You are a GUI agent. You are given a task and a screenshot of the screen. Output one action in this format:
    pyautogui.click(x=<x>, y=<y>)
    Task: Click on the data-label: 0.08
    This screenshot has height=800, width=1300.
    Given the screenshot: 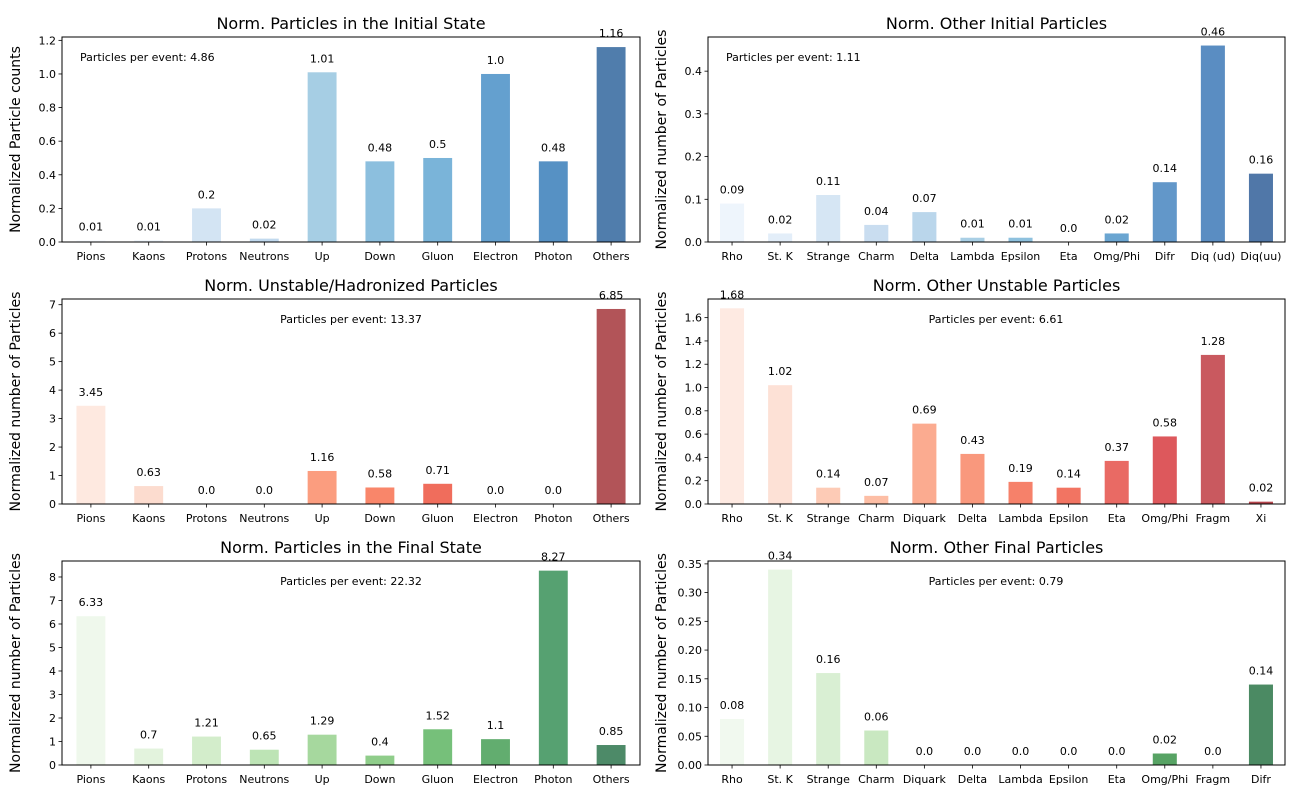 What is the action you would take?
    pyautogui.click(x=732, y=705)
    